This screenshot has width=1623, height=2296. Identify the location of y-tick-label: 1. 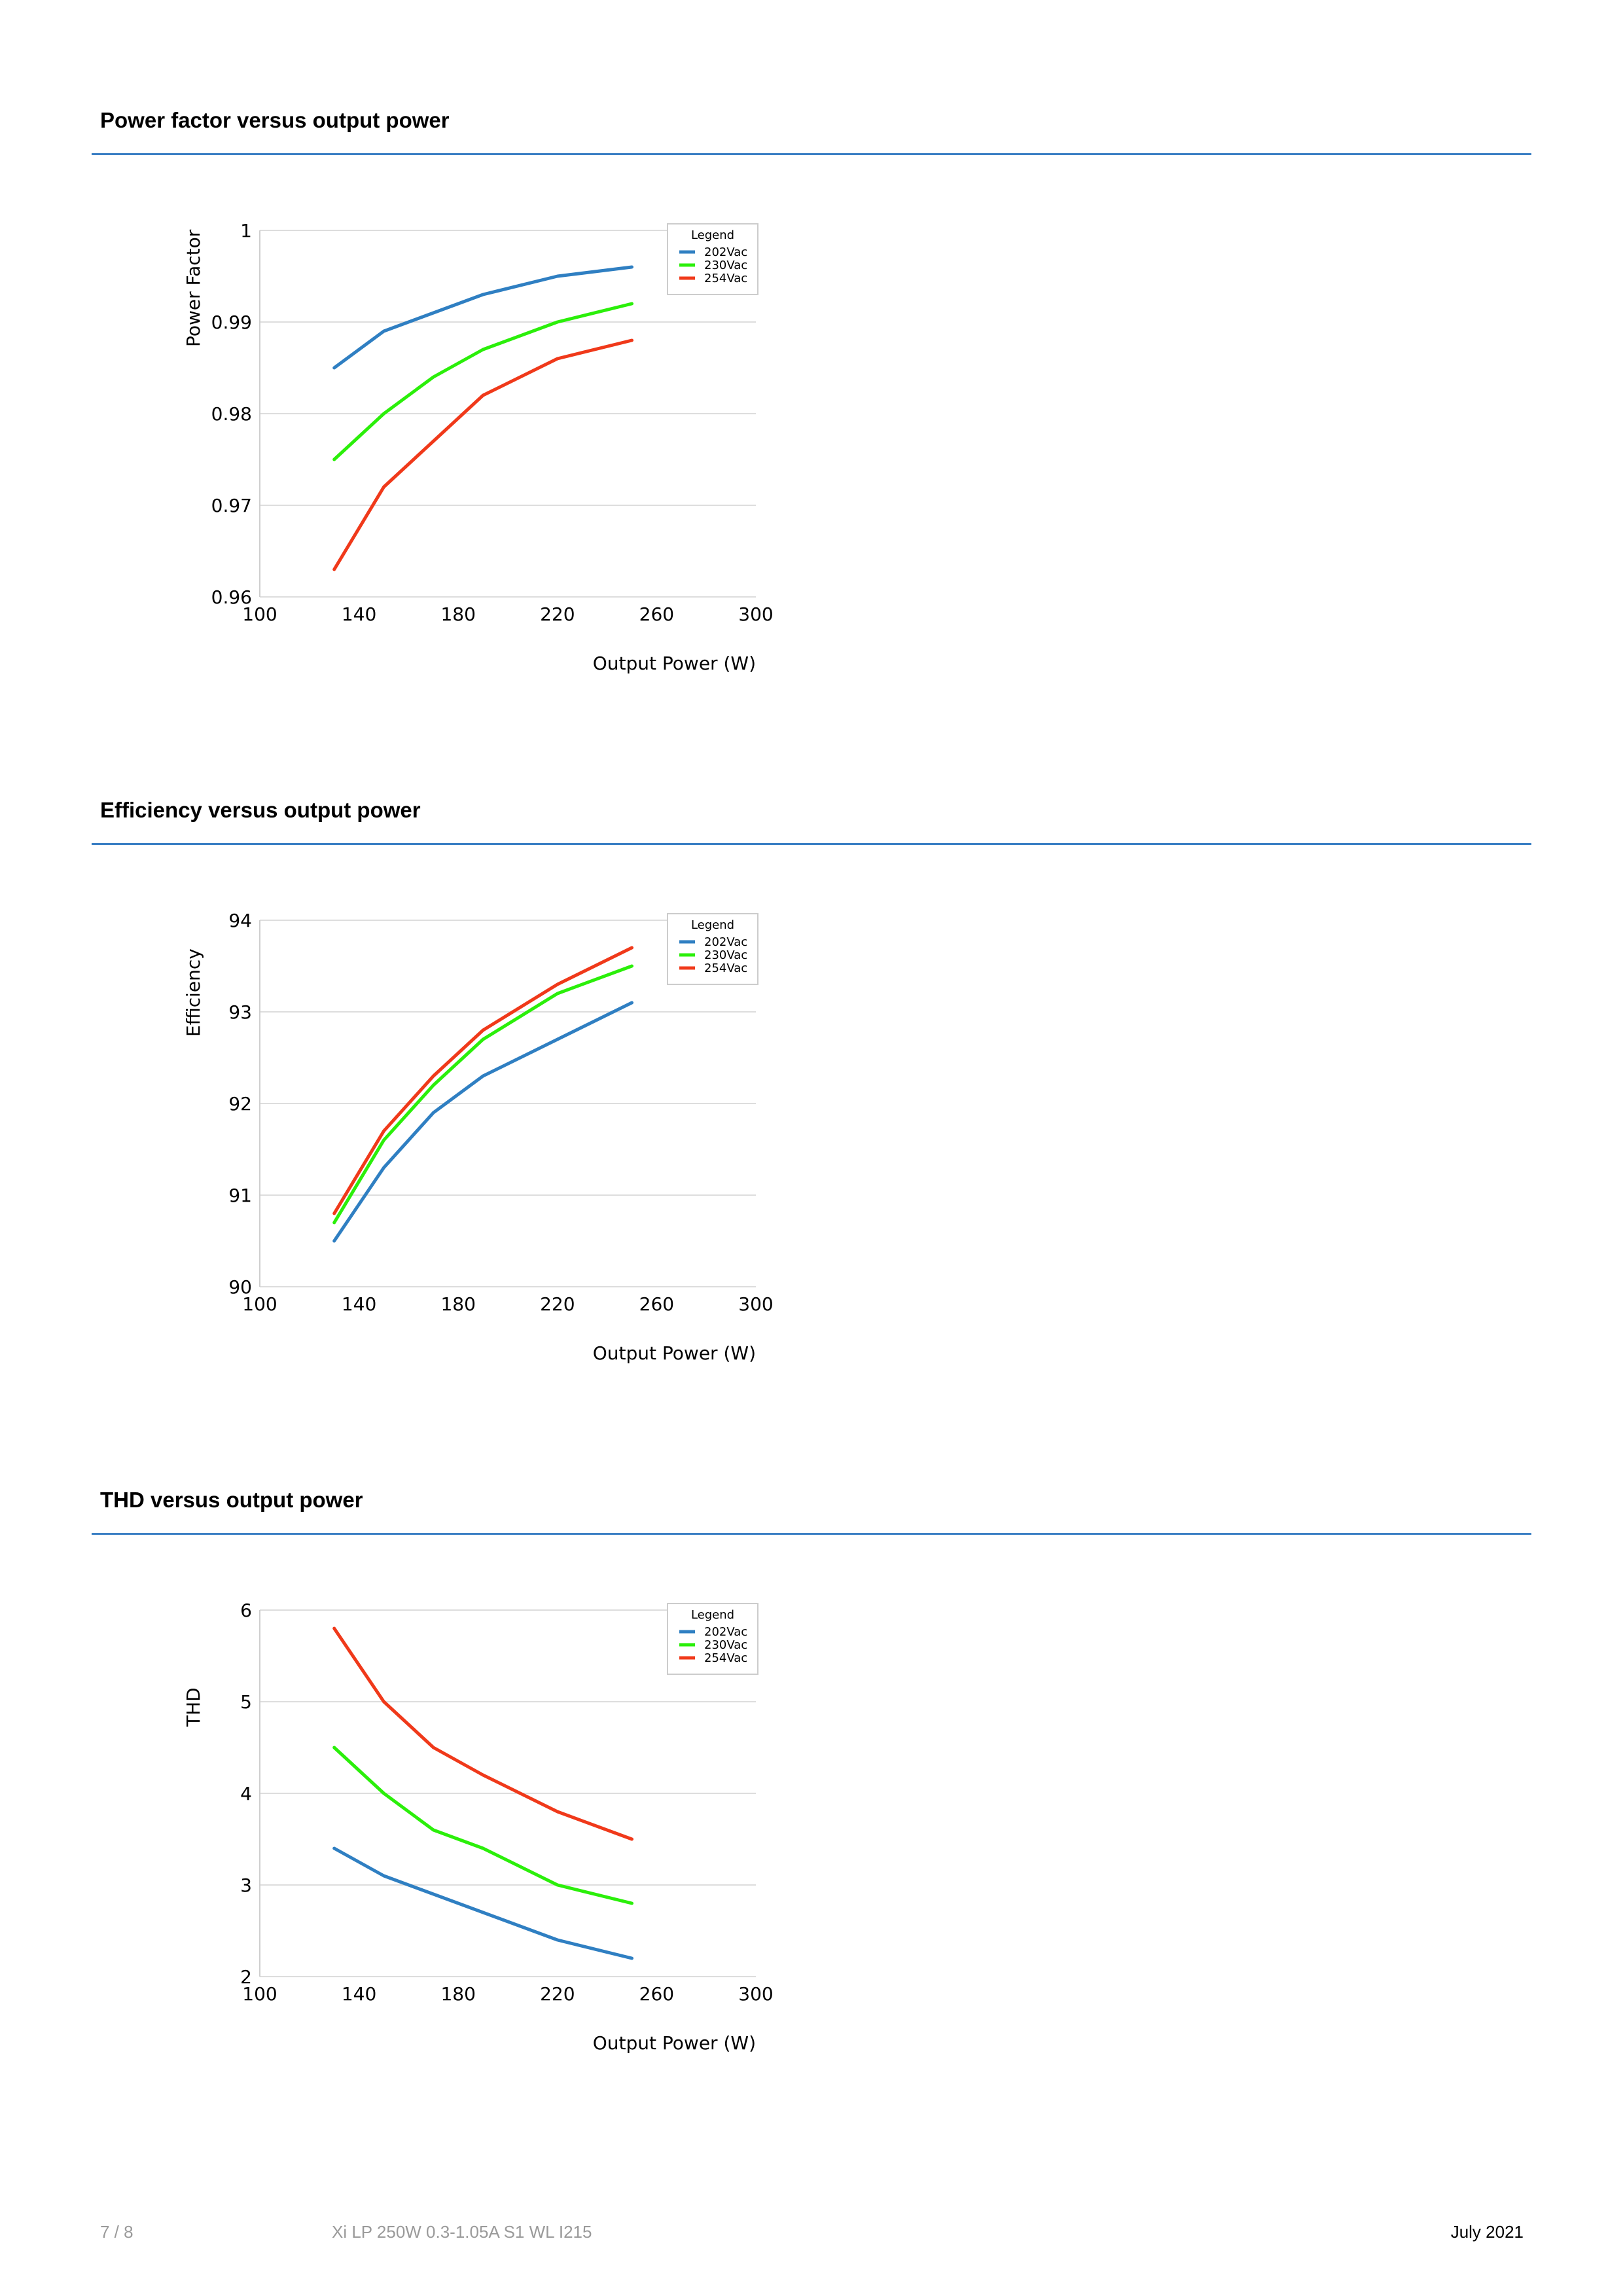
(246, 231).